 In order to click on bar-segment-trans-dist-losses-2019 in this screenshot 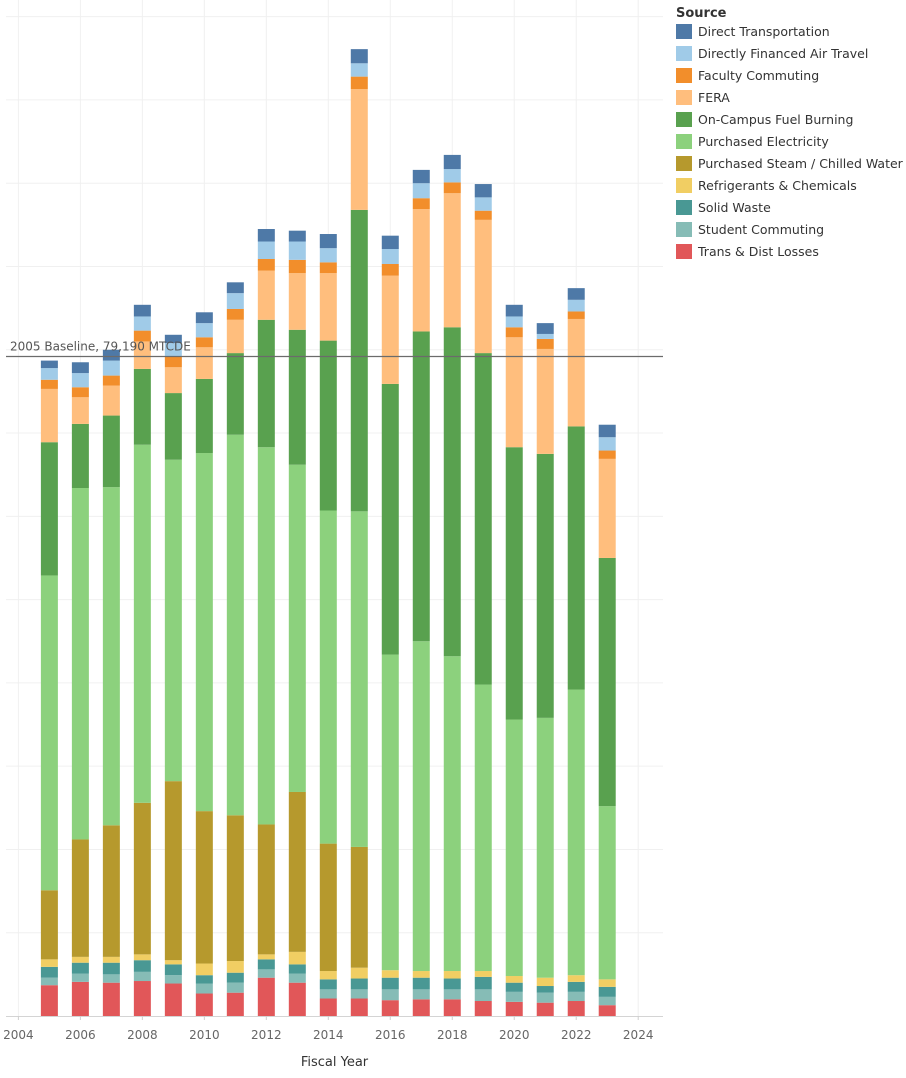, I will do `click(483, 1008)`.